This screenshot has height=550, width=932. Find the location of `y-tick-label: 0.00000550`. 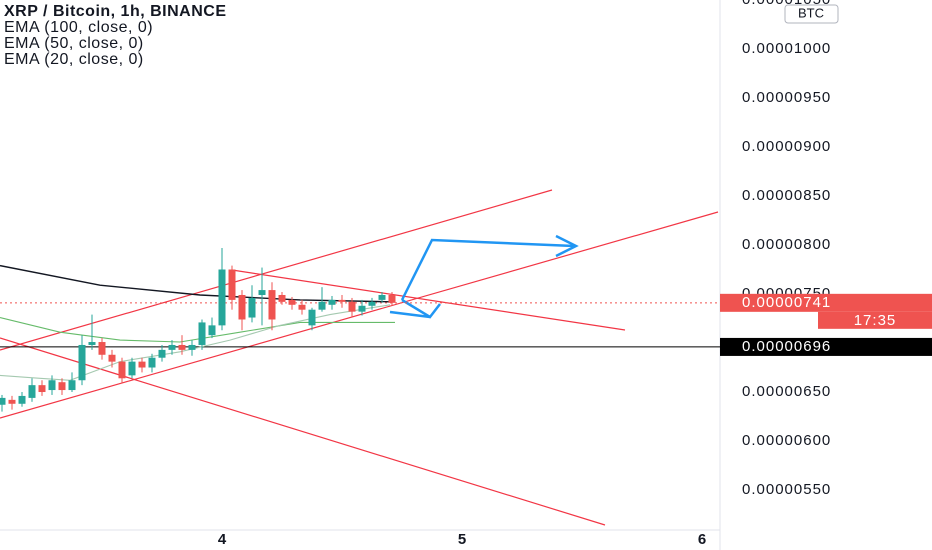

y-tick-label: 0.00000550 is located at coordinates (786, 489).